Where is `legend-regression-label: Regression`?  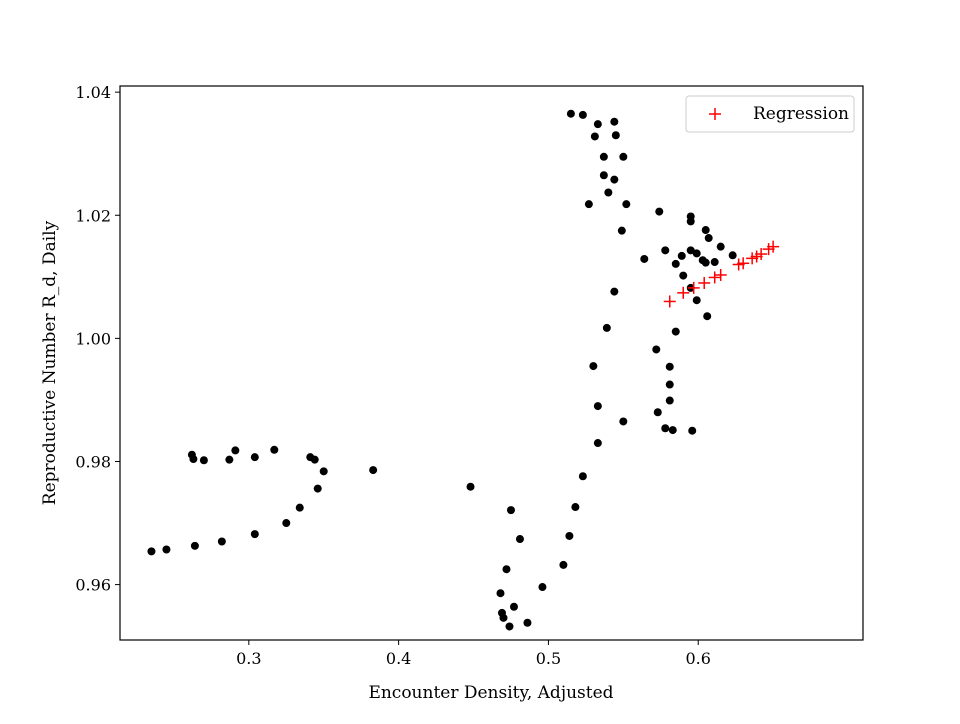
legend-regression-label: Regression is located at coordinates (801, 114).